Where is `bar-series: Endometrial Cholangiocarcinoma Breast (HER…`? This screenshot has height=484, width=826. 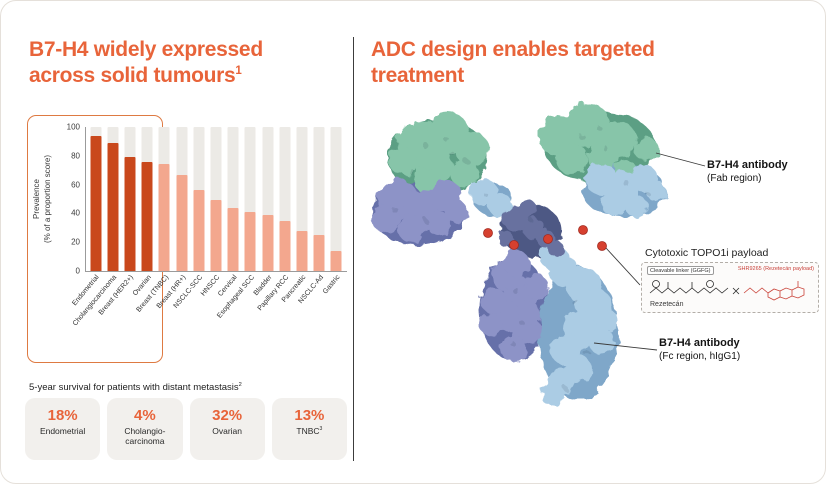
bar-series: Endometrial Cholangiocarcinoma Breast (HER… is located at coordinates (209, 227).